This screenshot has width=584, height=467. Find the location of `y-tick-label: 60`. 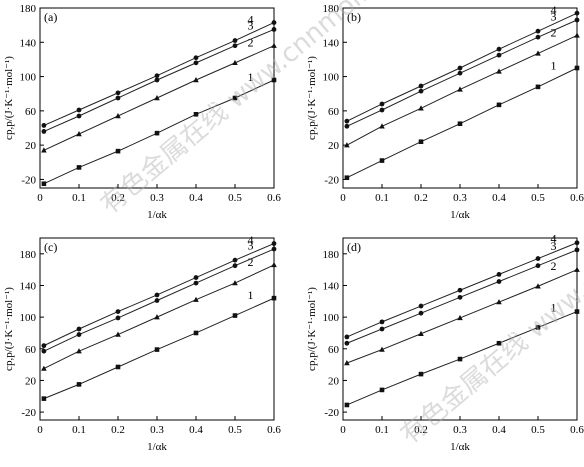

y-tick-label: 60 is located at coordinates (31, 350).